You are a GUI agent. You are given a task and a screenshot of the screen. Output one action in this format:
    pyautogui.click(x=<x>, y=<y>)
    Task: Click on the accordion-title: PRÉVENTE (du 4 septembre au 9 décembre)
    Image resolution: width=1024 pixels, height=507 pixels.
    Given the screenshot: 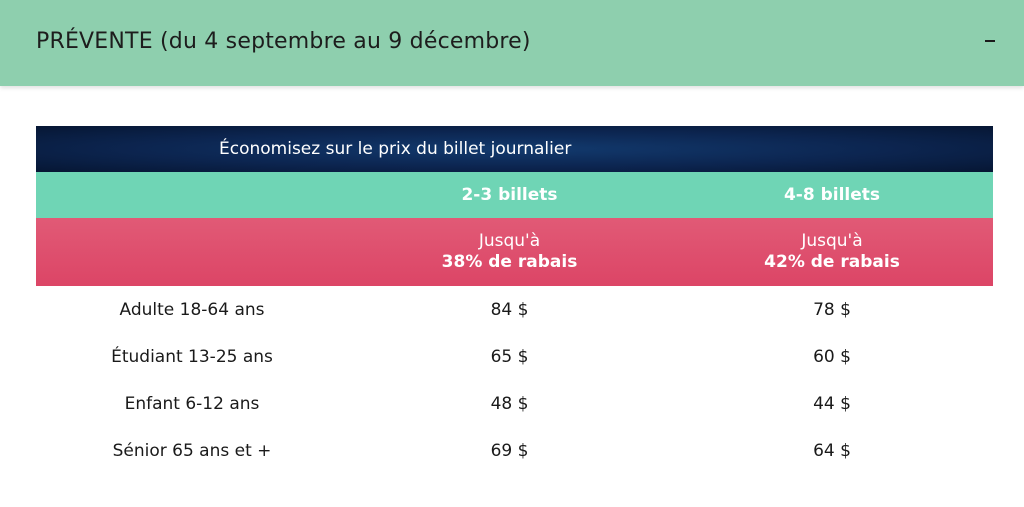 What is the action you would take?
    pyautogui.click(x=283, y=41)
    